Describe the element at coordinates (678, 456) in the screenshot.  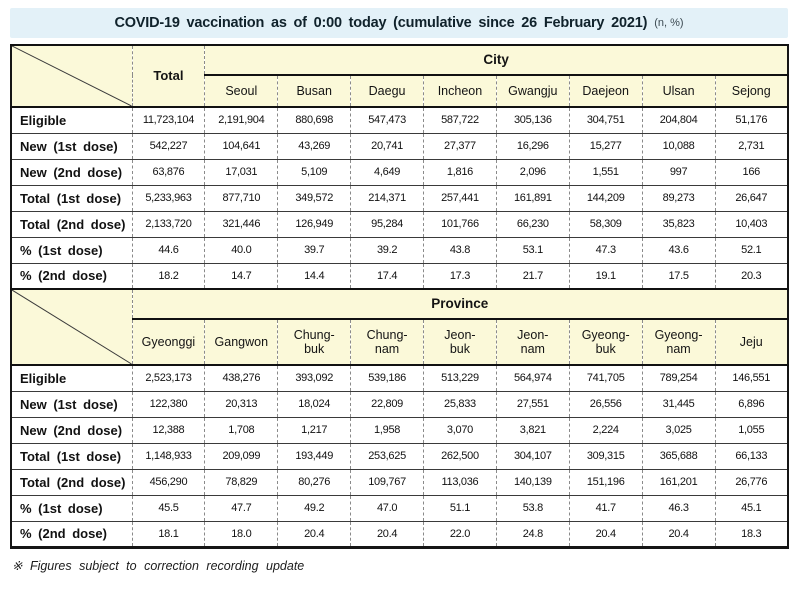
I see `data-cell: 365,688` at that location.